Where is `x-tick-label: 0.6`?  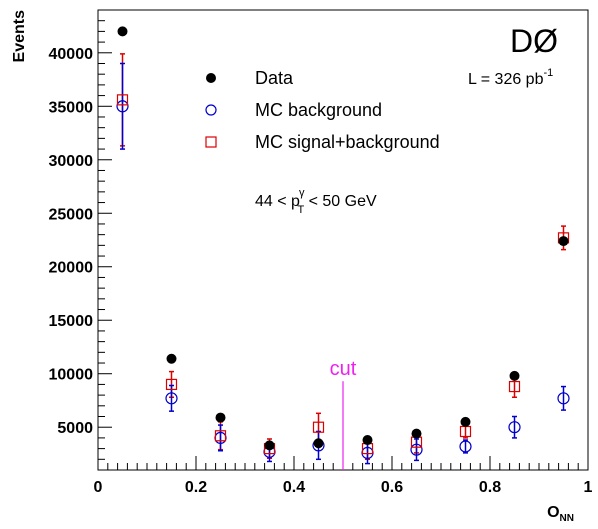
x-tick-label: 0.6 is located at coordinates (392, 487).